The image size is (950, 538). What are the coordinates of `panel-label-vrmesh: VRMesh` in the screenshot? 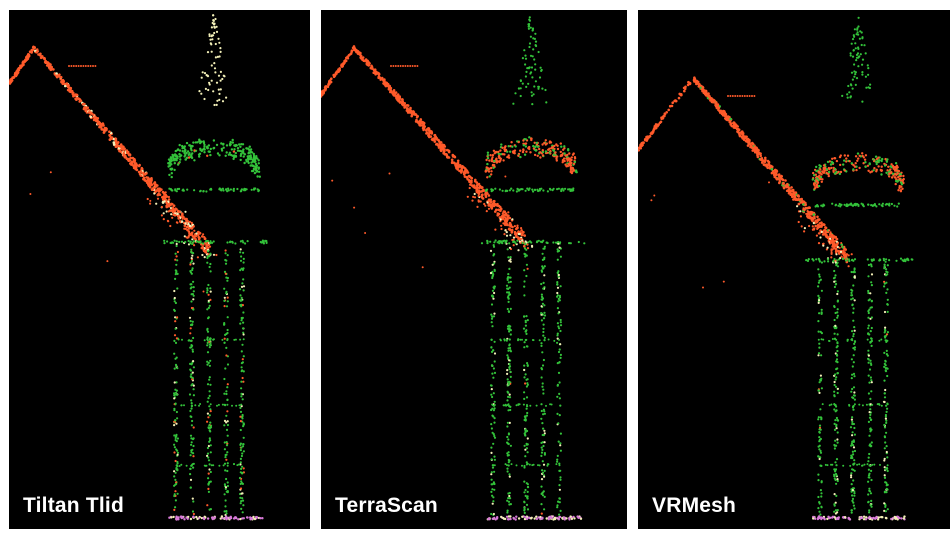 It's located at (694, 505).